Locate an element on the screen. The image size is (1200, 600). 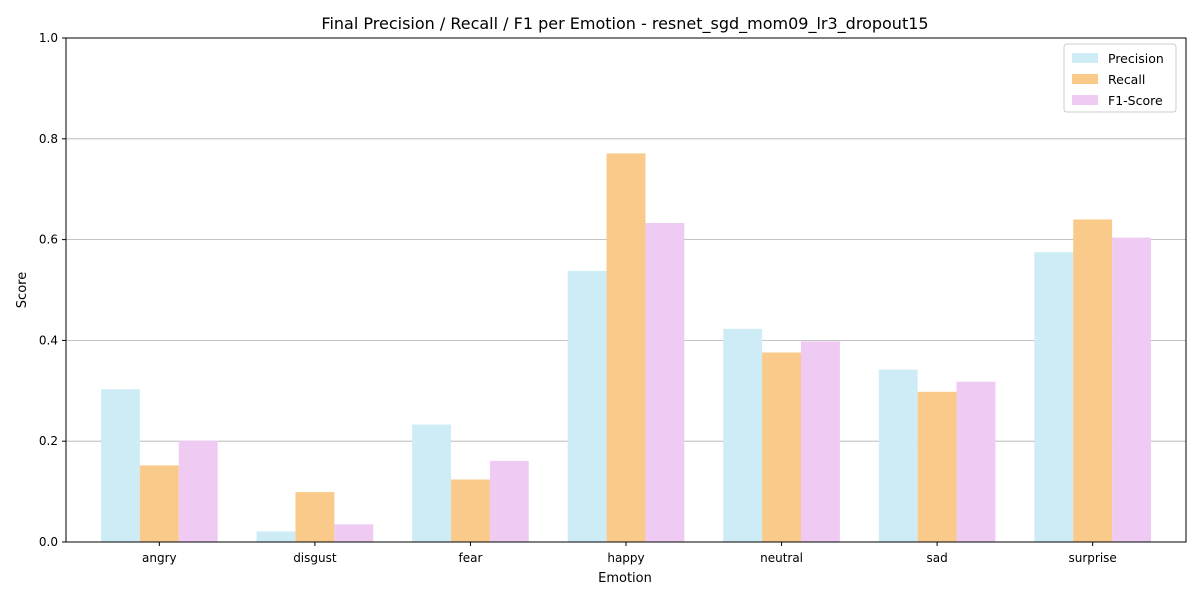
x-tick-label: fear is located at coordinates (470, 558).